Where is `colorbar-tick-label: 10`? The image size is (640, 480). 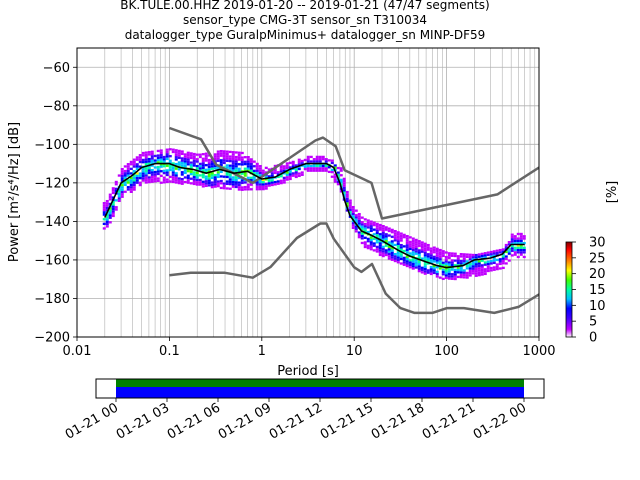 colorbar-tick-label: 10 is located at coordinates (597, 306).